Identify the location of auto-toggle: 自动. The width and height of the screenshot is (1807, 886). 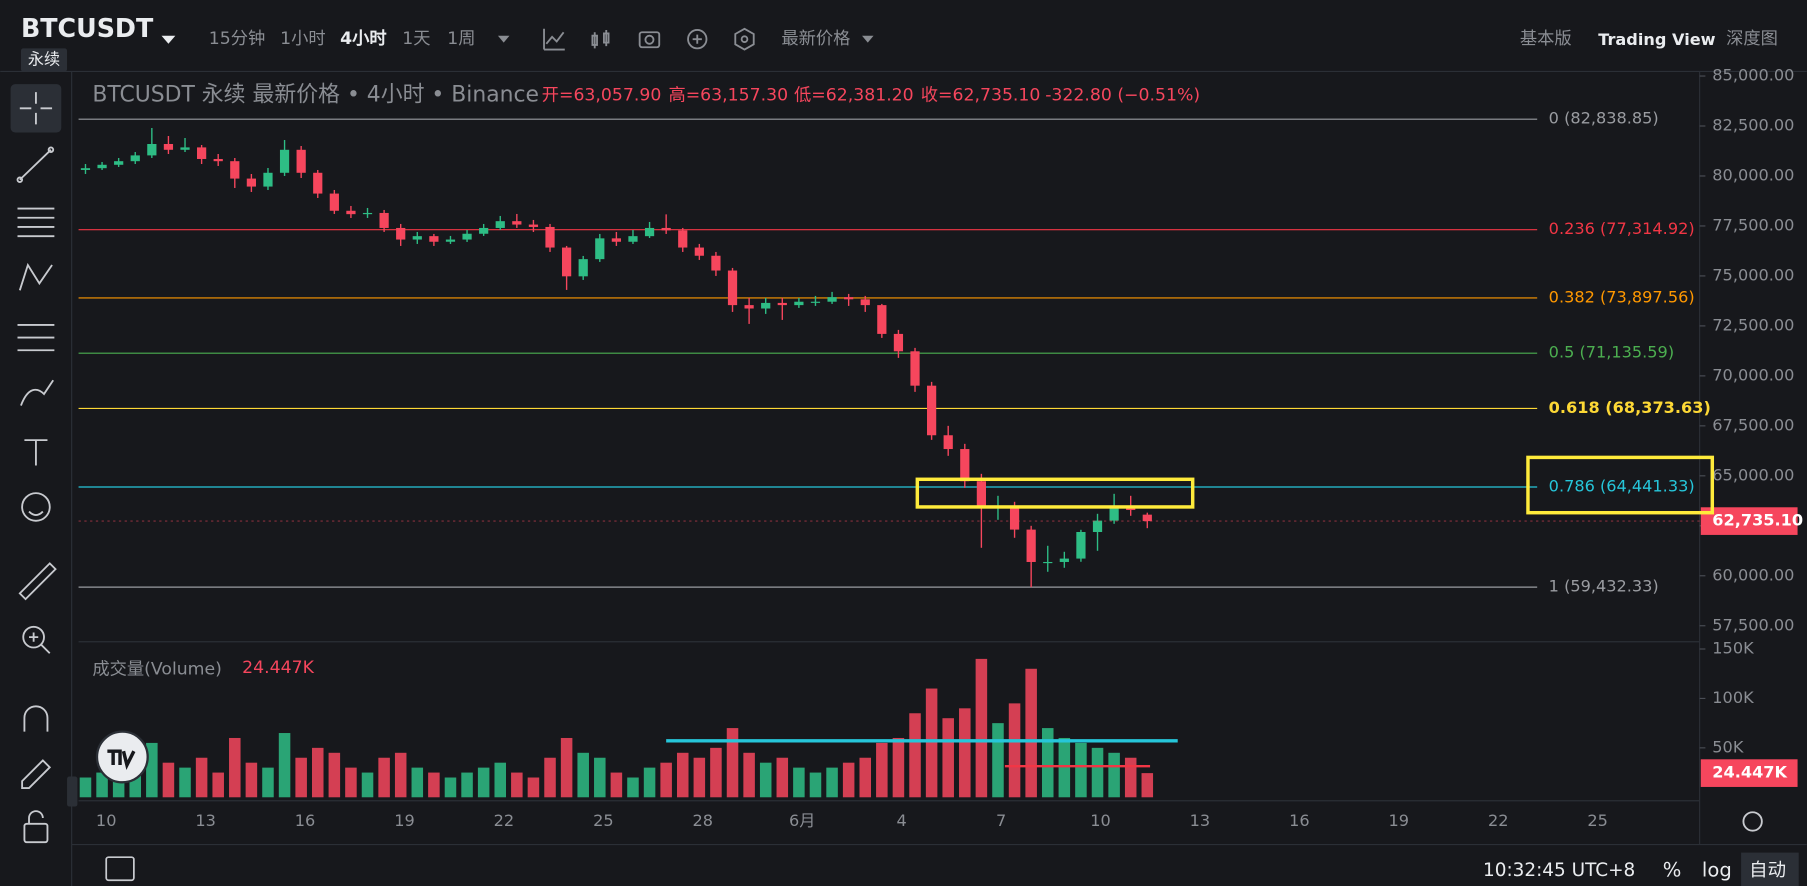
(1767, 870).